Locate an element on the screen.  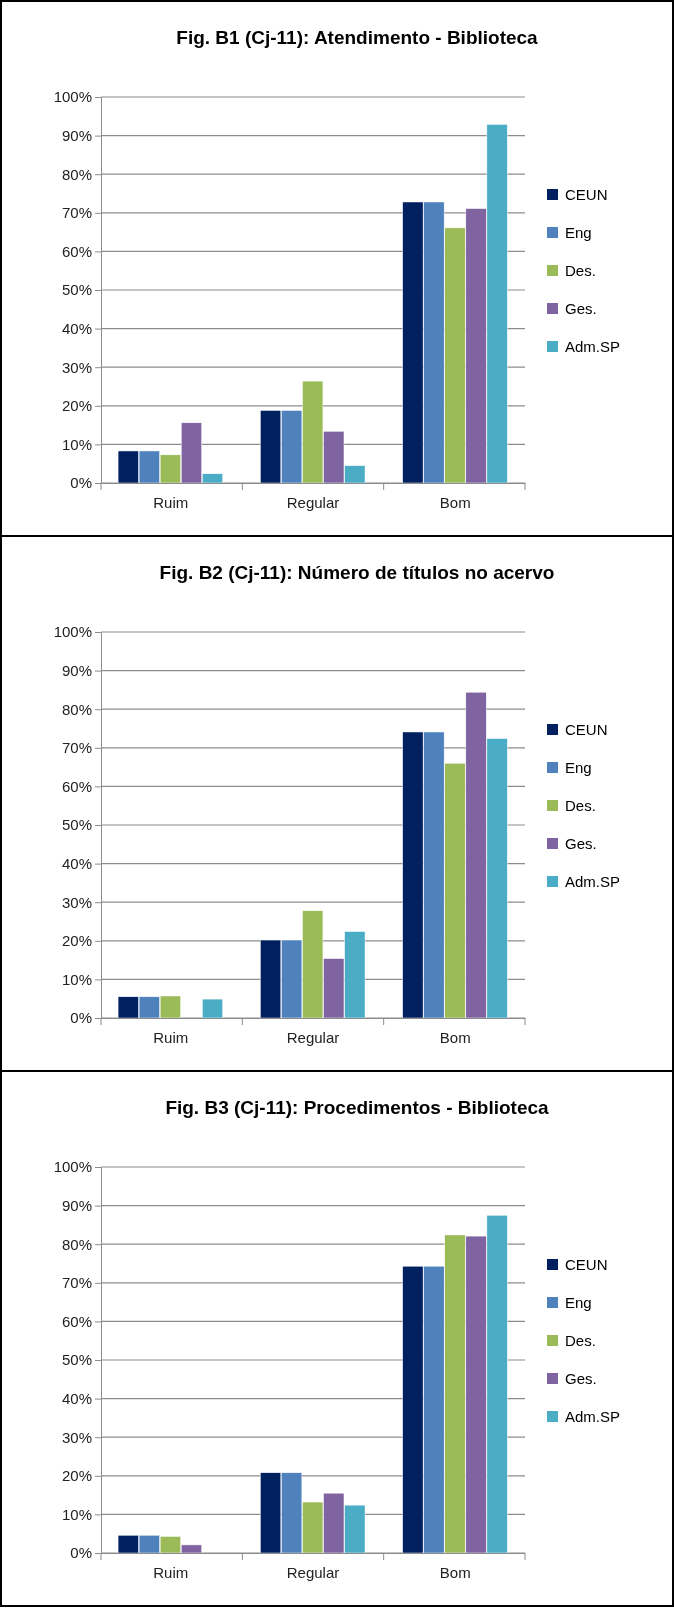
chart-title: Fig. B1 (Cj-11): Atendimento - Biblioteca is located at coordinates (357, 37).